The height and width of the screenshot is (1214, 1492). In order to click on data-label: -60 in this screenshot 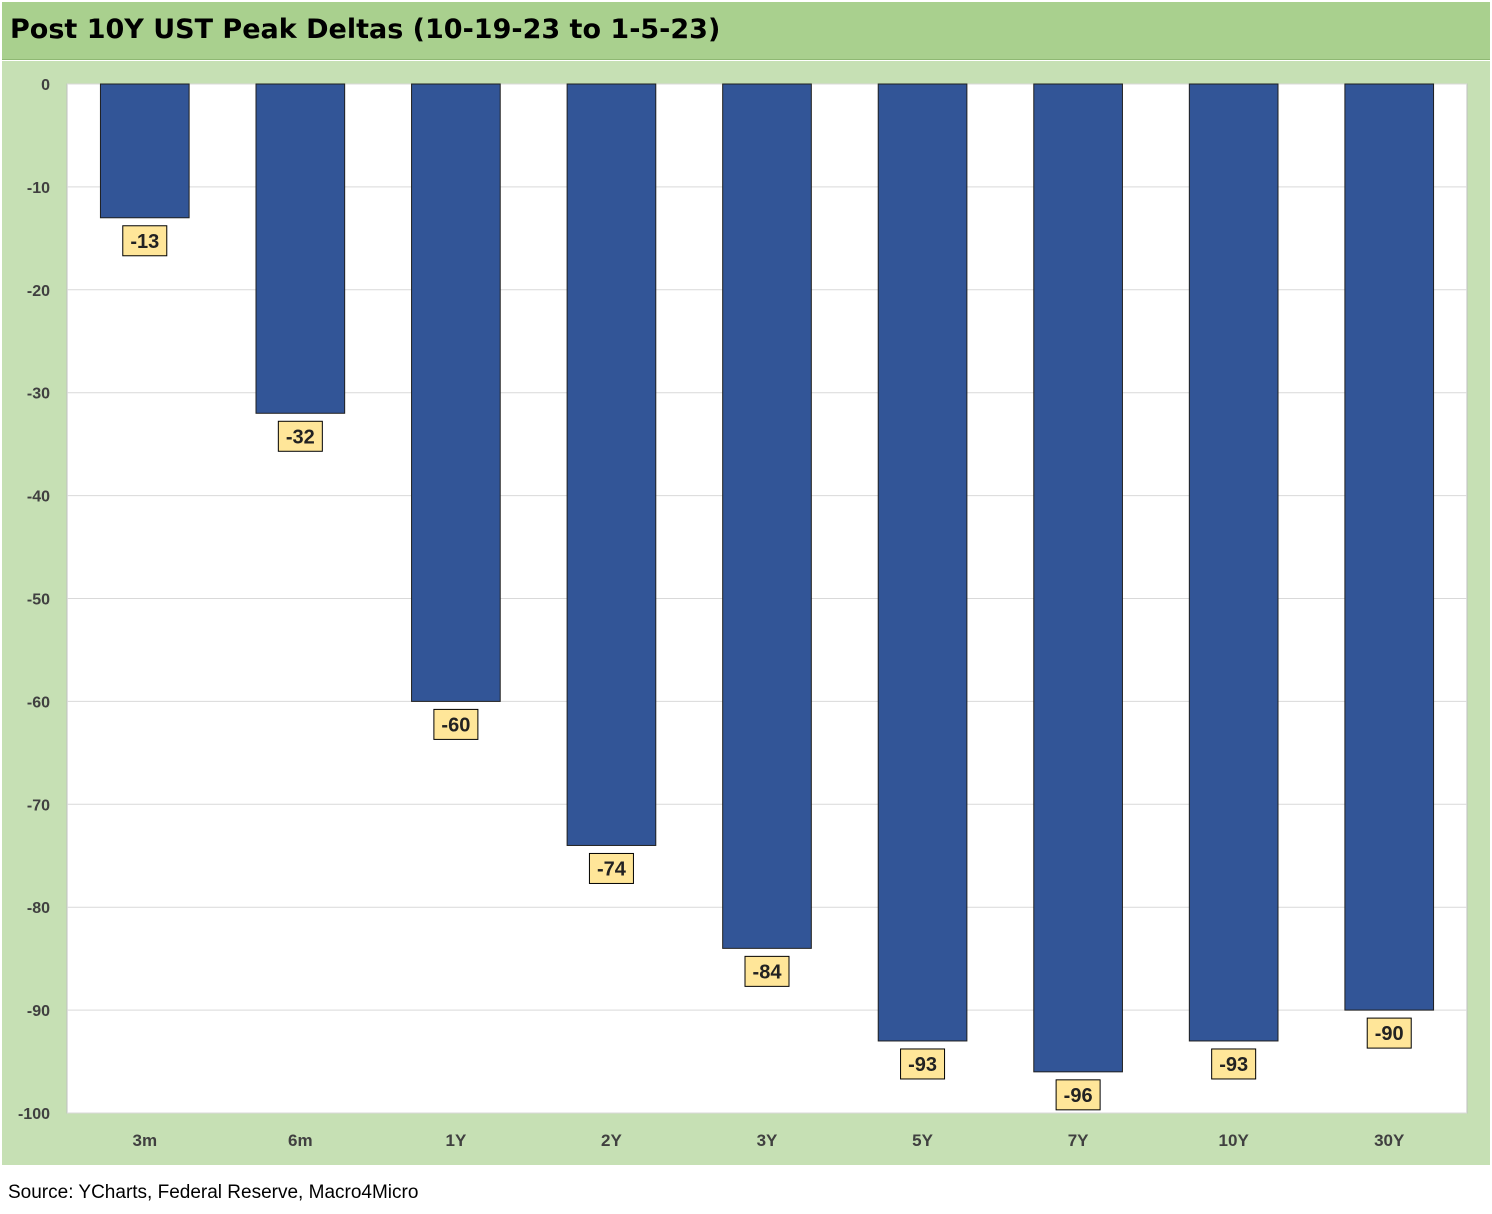, I will do `click(455, 725)`.